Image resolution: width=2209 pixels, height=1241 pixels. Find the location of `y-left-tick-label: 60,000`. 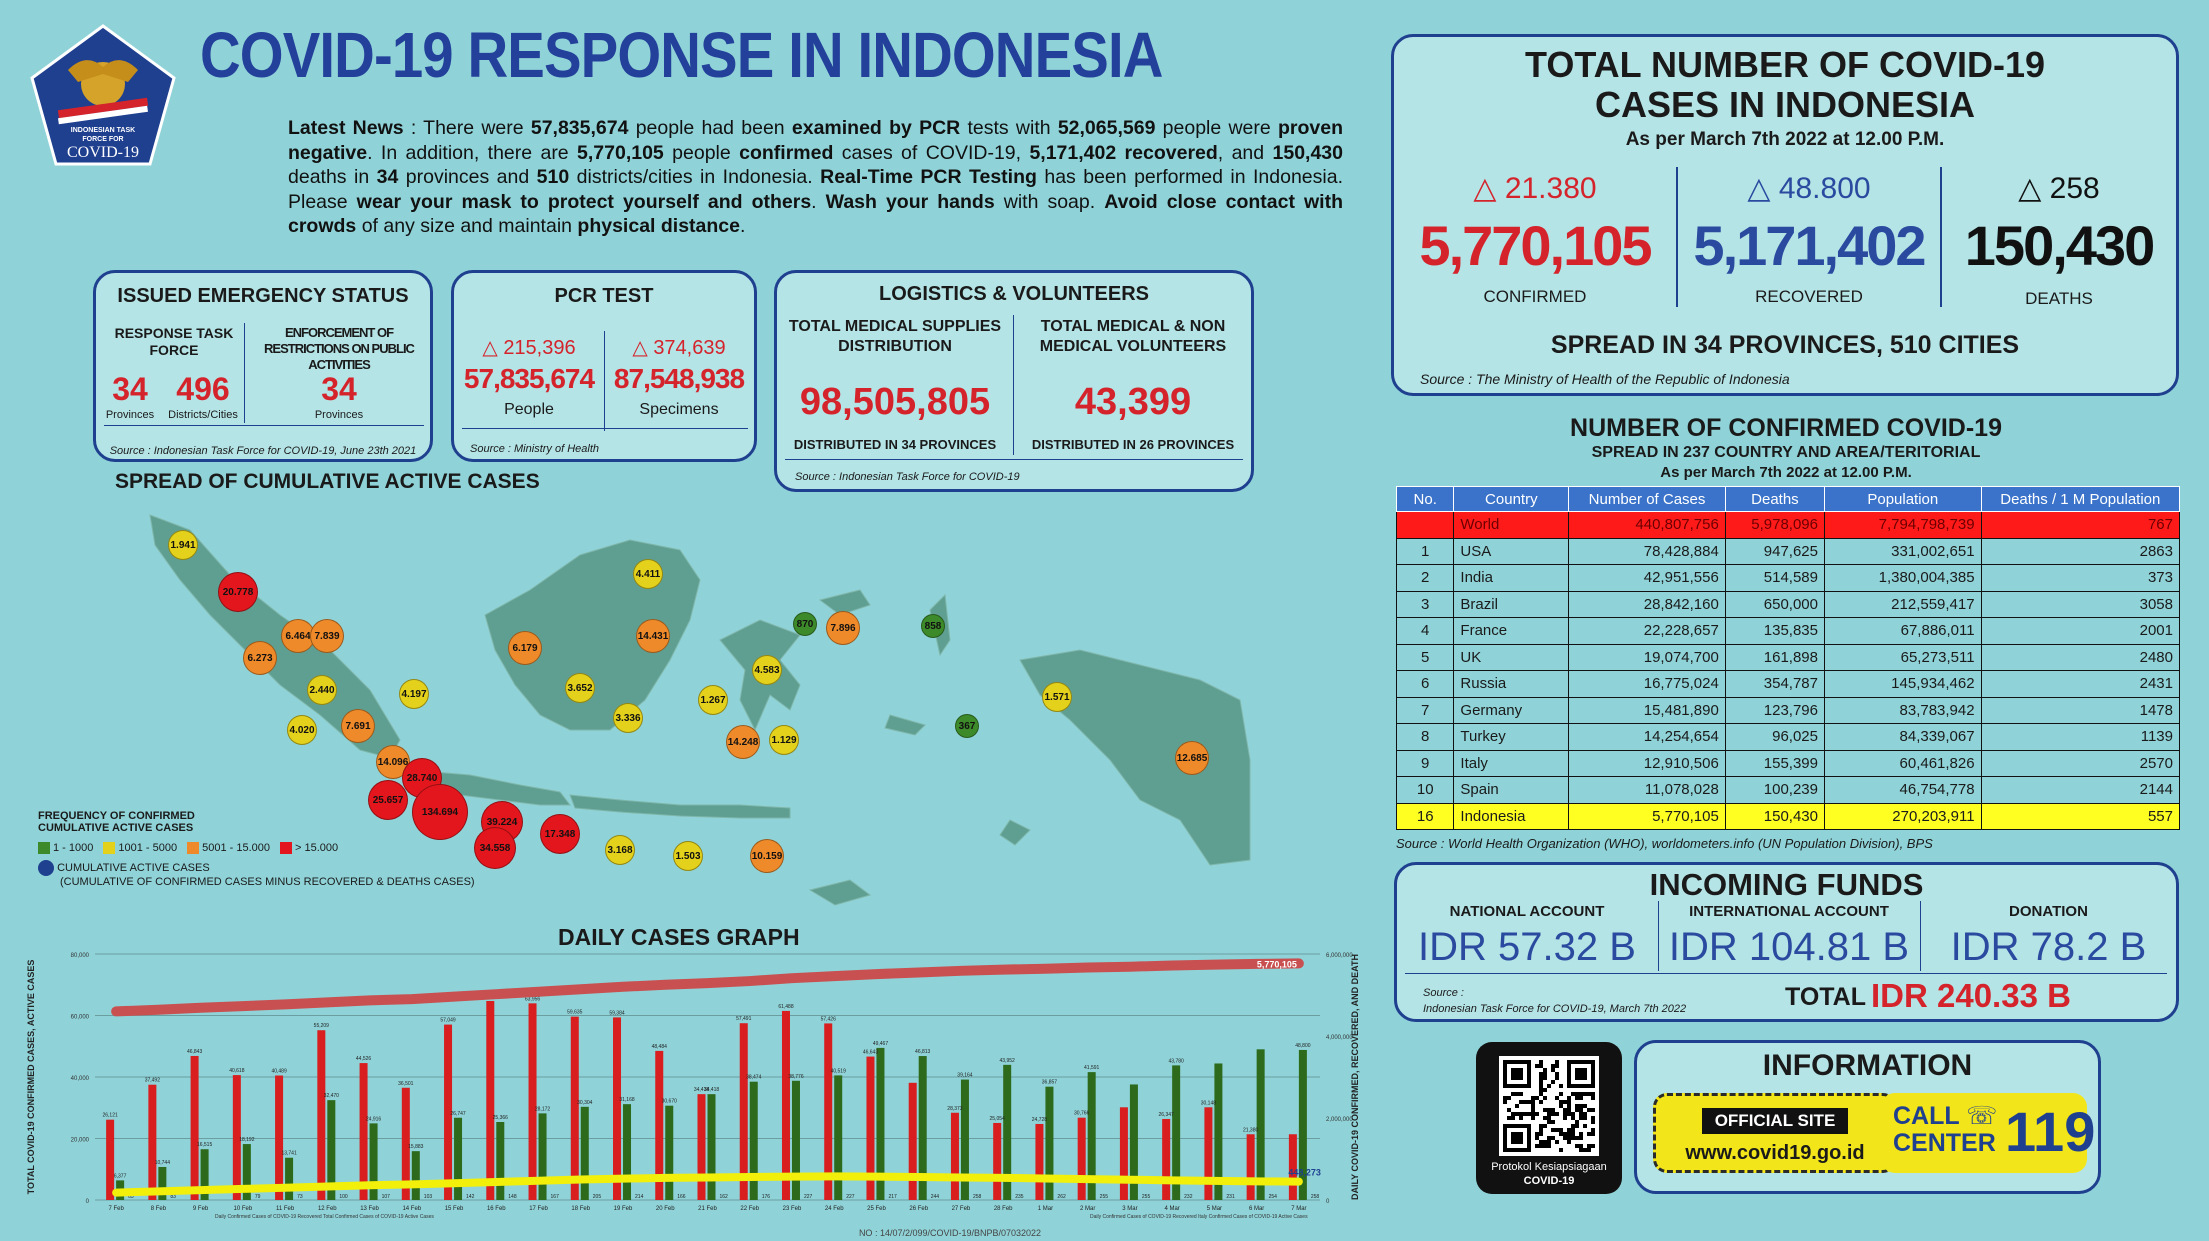

y-left-tick-label: 60,000 is located at coordinates (80, 1018).